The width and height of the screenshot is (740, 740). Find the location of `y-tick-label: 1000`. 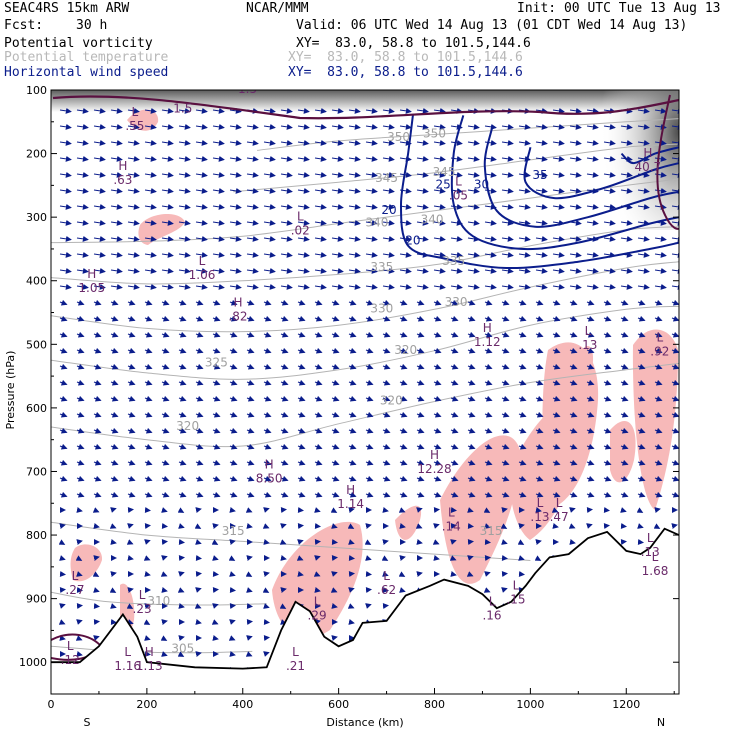

y-tick-label: 1000 is located at coordinates (33, 662).